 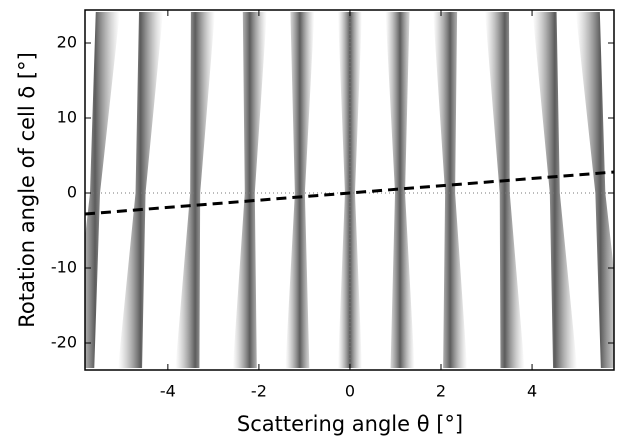 I want to click on x-tick-label: -4, so click(x=168, y=391).